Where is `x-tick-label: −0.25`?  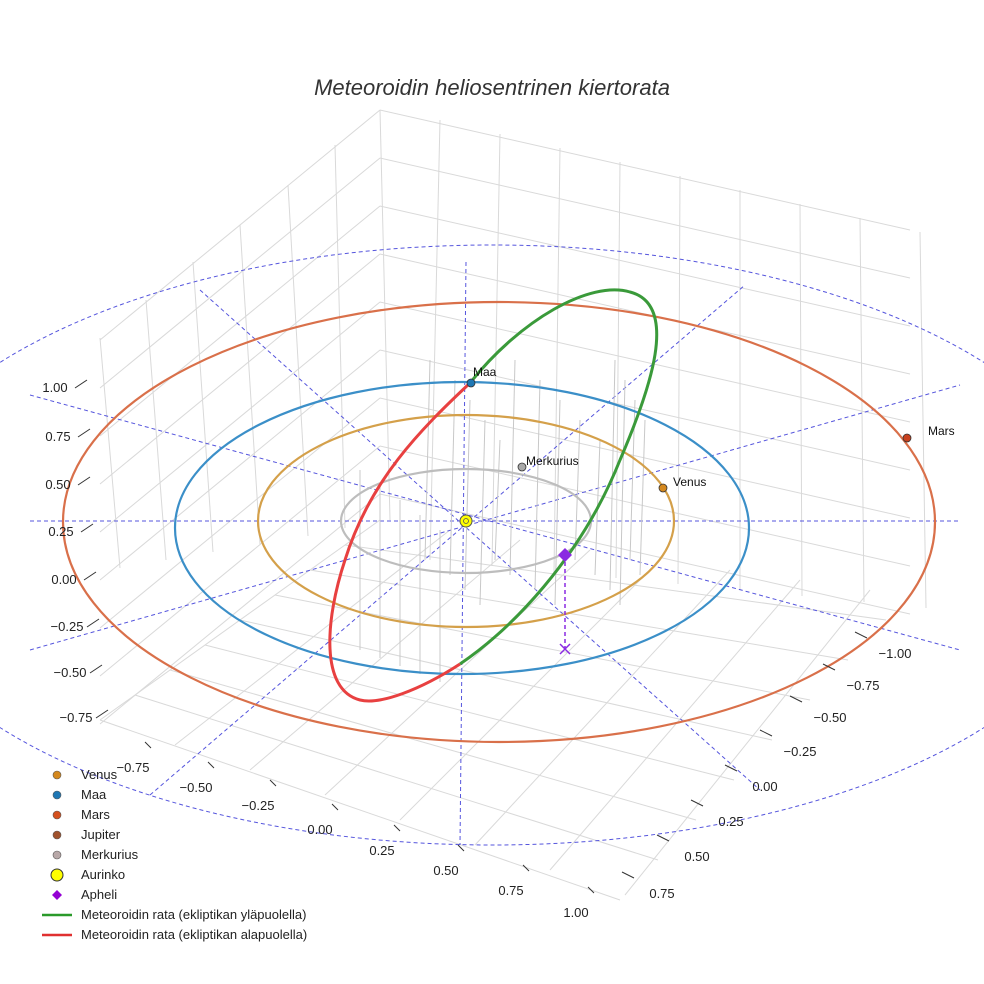 x-tick-label: −0.25 is located at coordinates (258, 805).